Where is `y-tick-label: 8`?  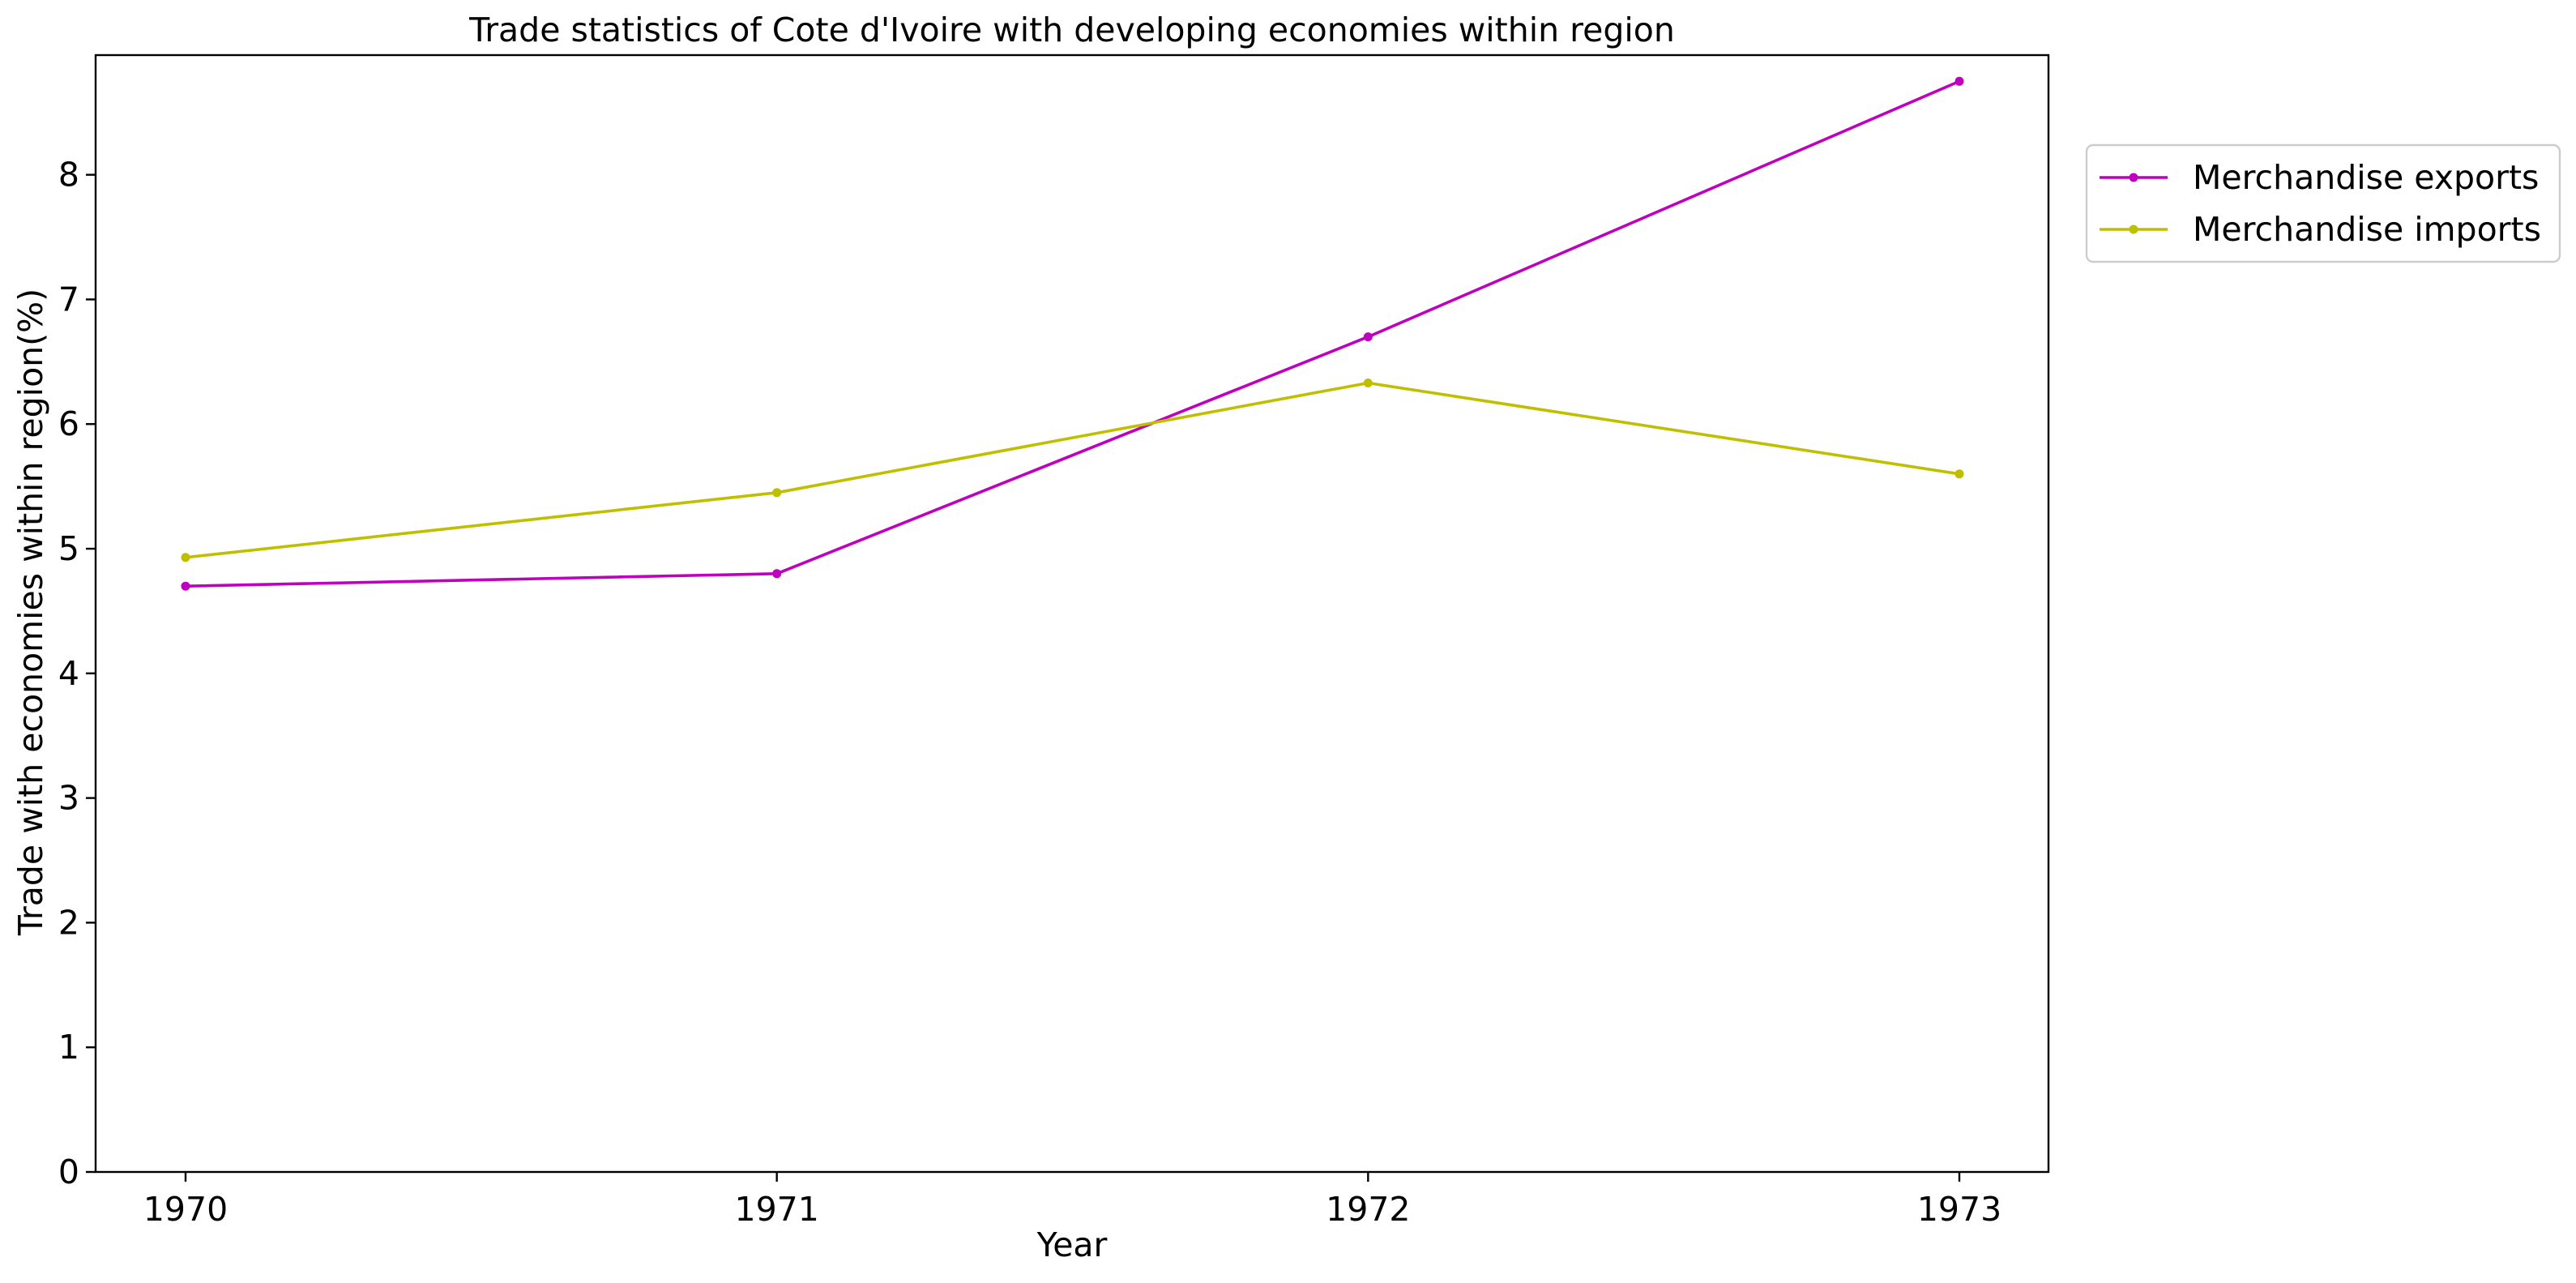 y-tick-label: 8 is located at coordinates (68, 175).